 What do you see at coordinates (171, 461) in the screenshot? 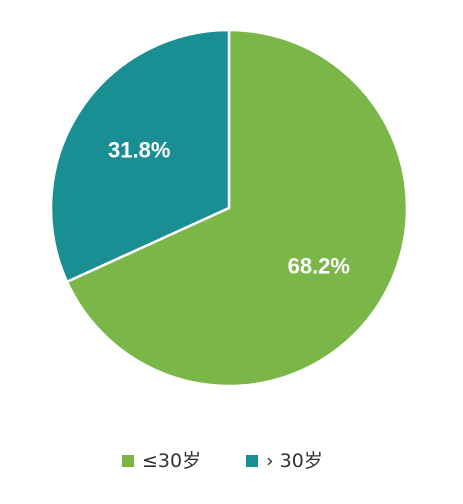
I see `legend-label-le-30: ≤30岁` at bounding box center [171, 461].